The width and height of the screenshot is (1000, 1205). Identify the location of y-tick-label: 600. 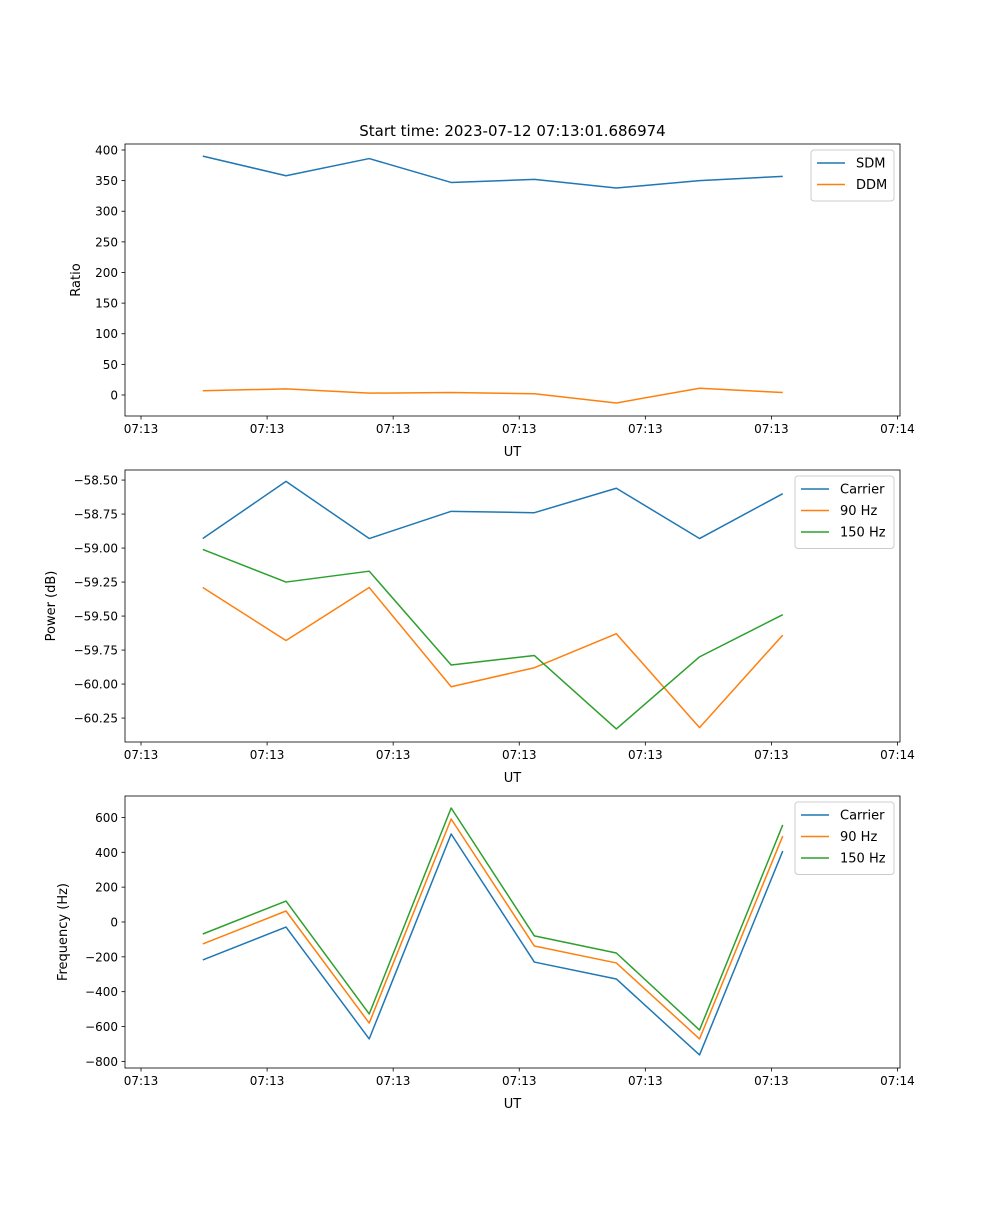
(106, 818).